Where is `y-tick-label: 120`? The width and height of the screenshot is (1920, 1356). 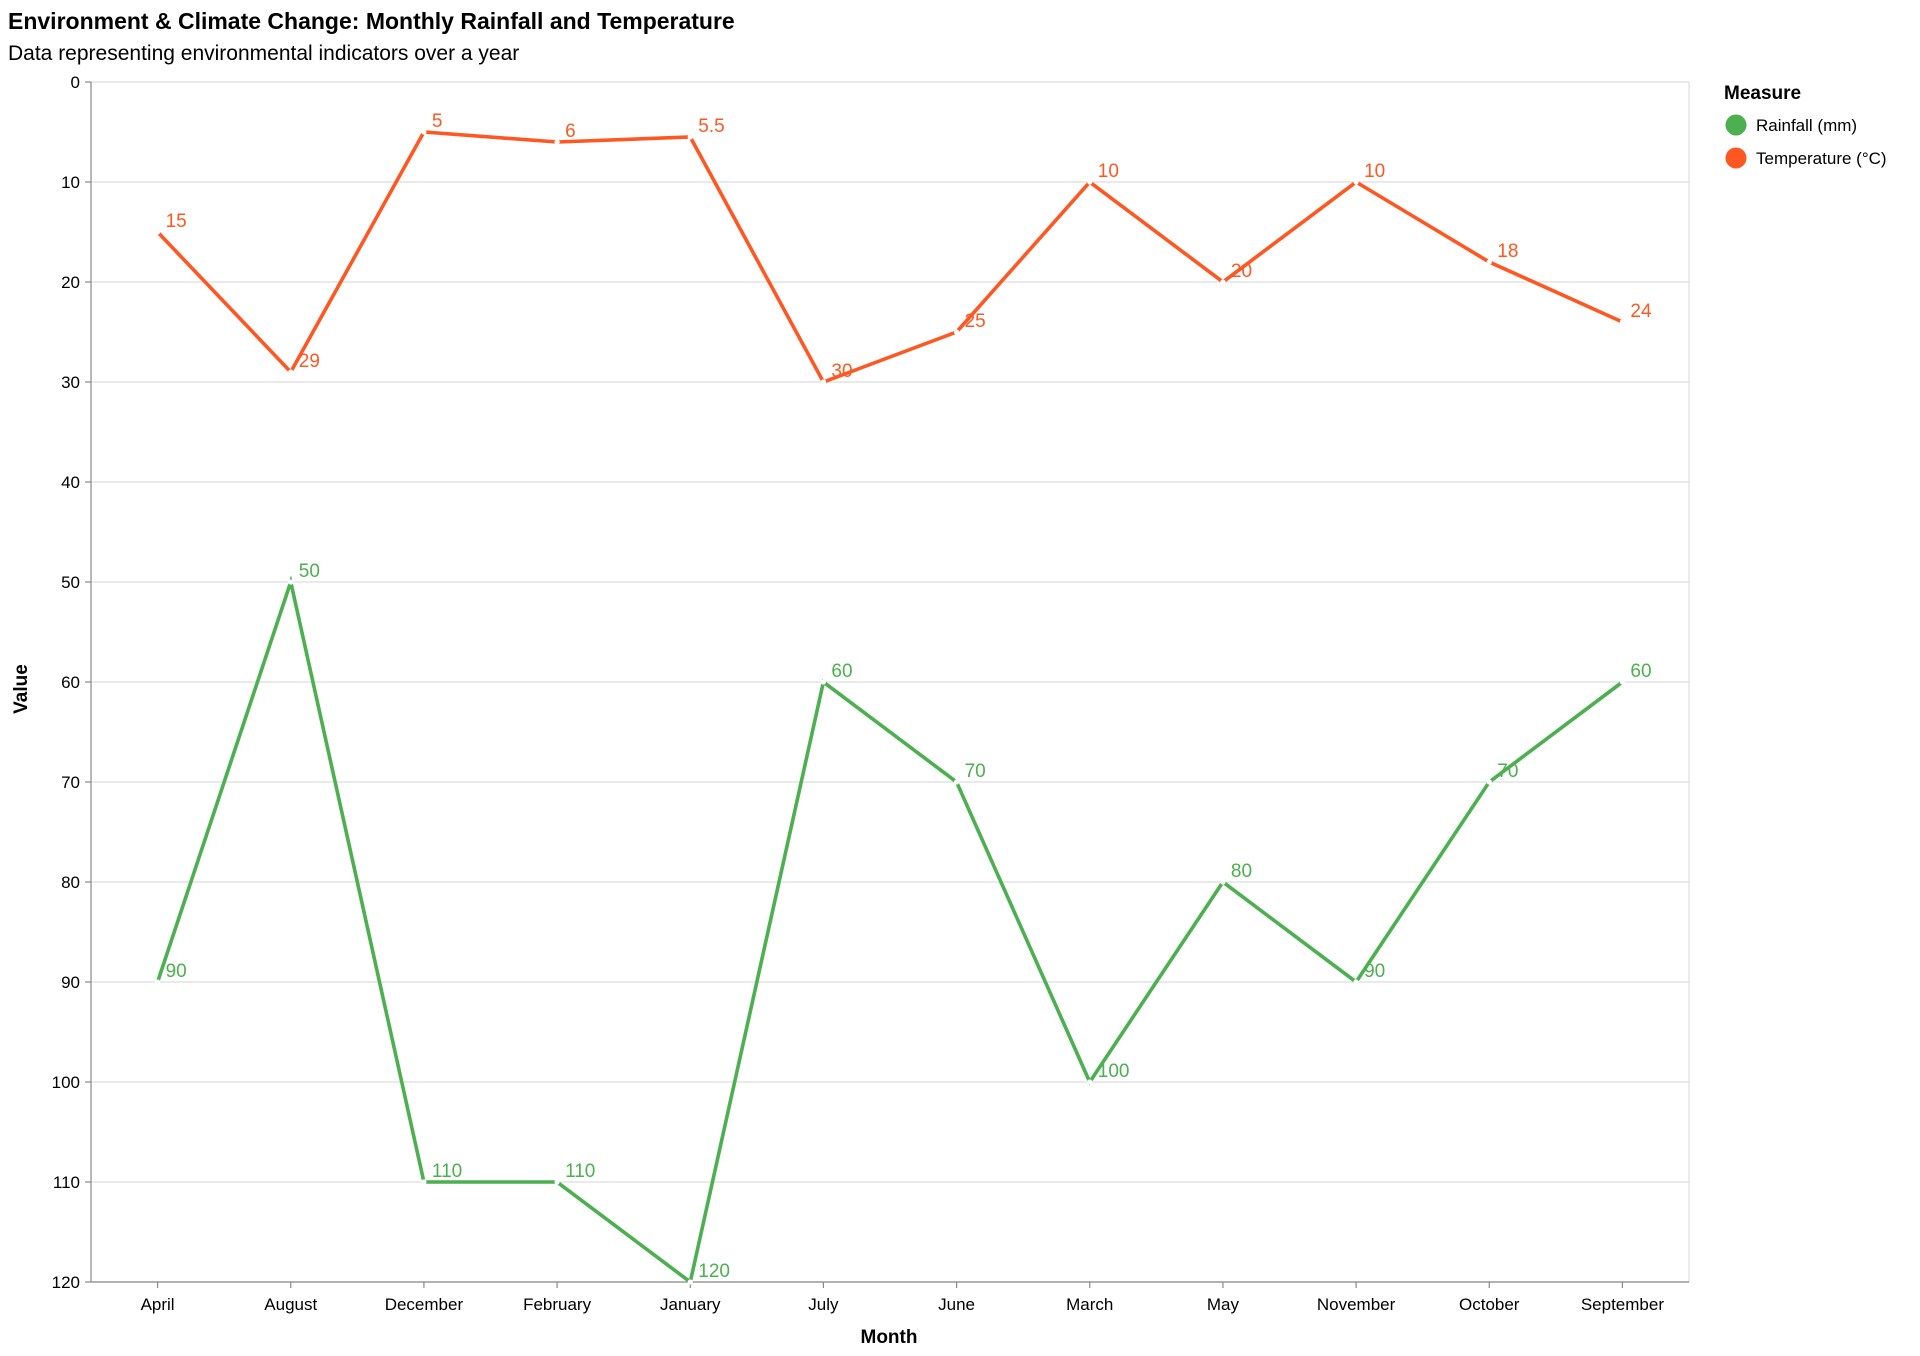
y-tick-label: 120 is located at coordinates (66, 1282).